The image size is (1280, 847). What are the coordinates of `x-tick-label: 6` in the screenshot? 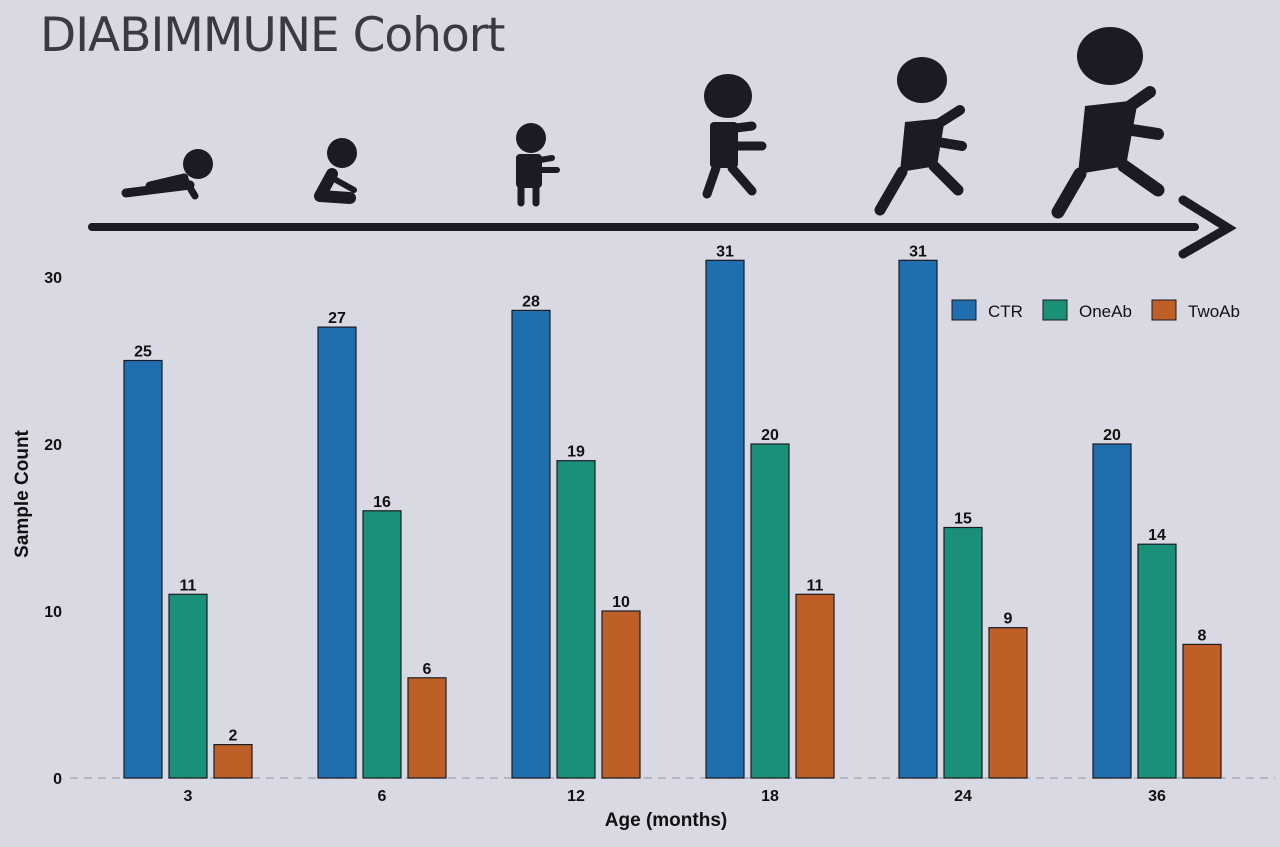 It's located at (382, 796).